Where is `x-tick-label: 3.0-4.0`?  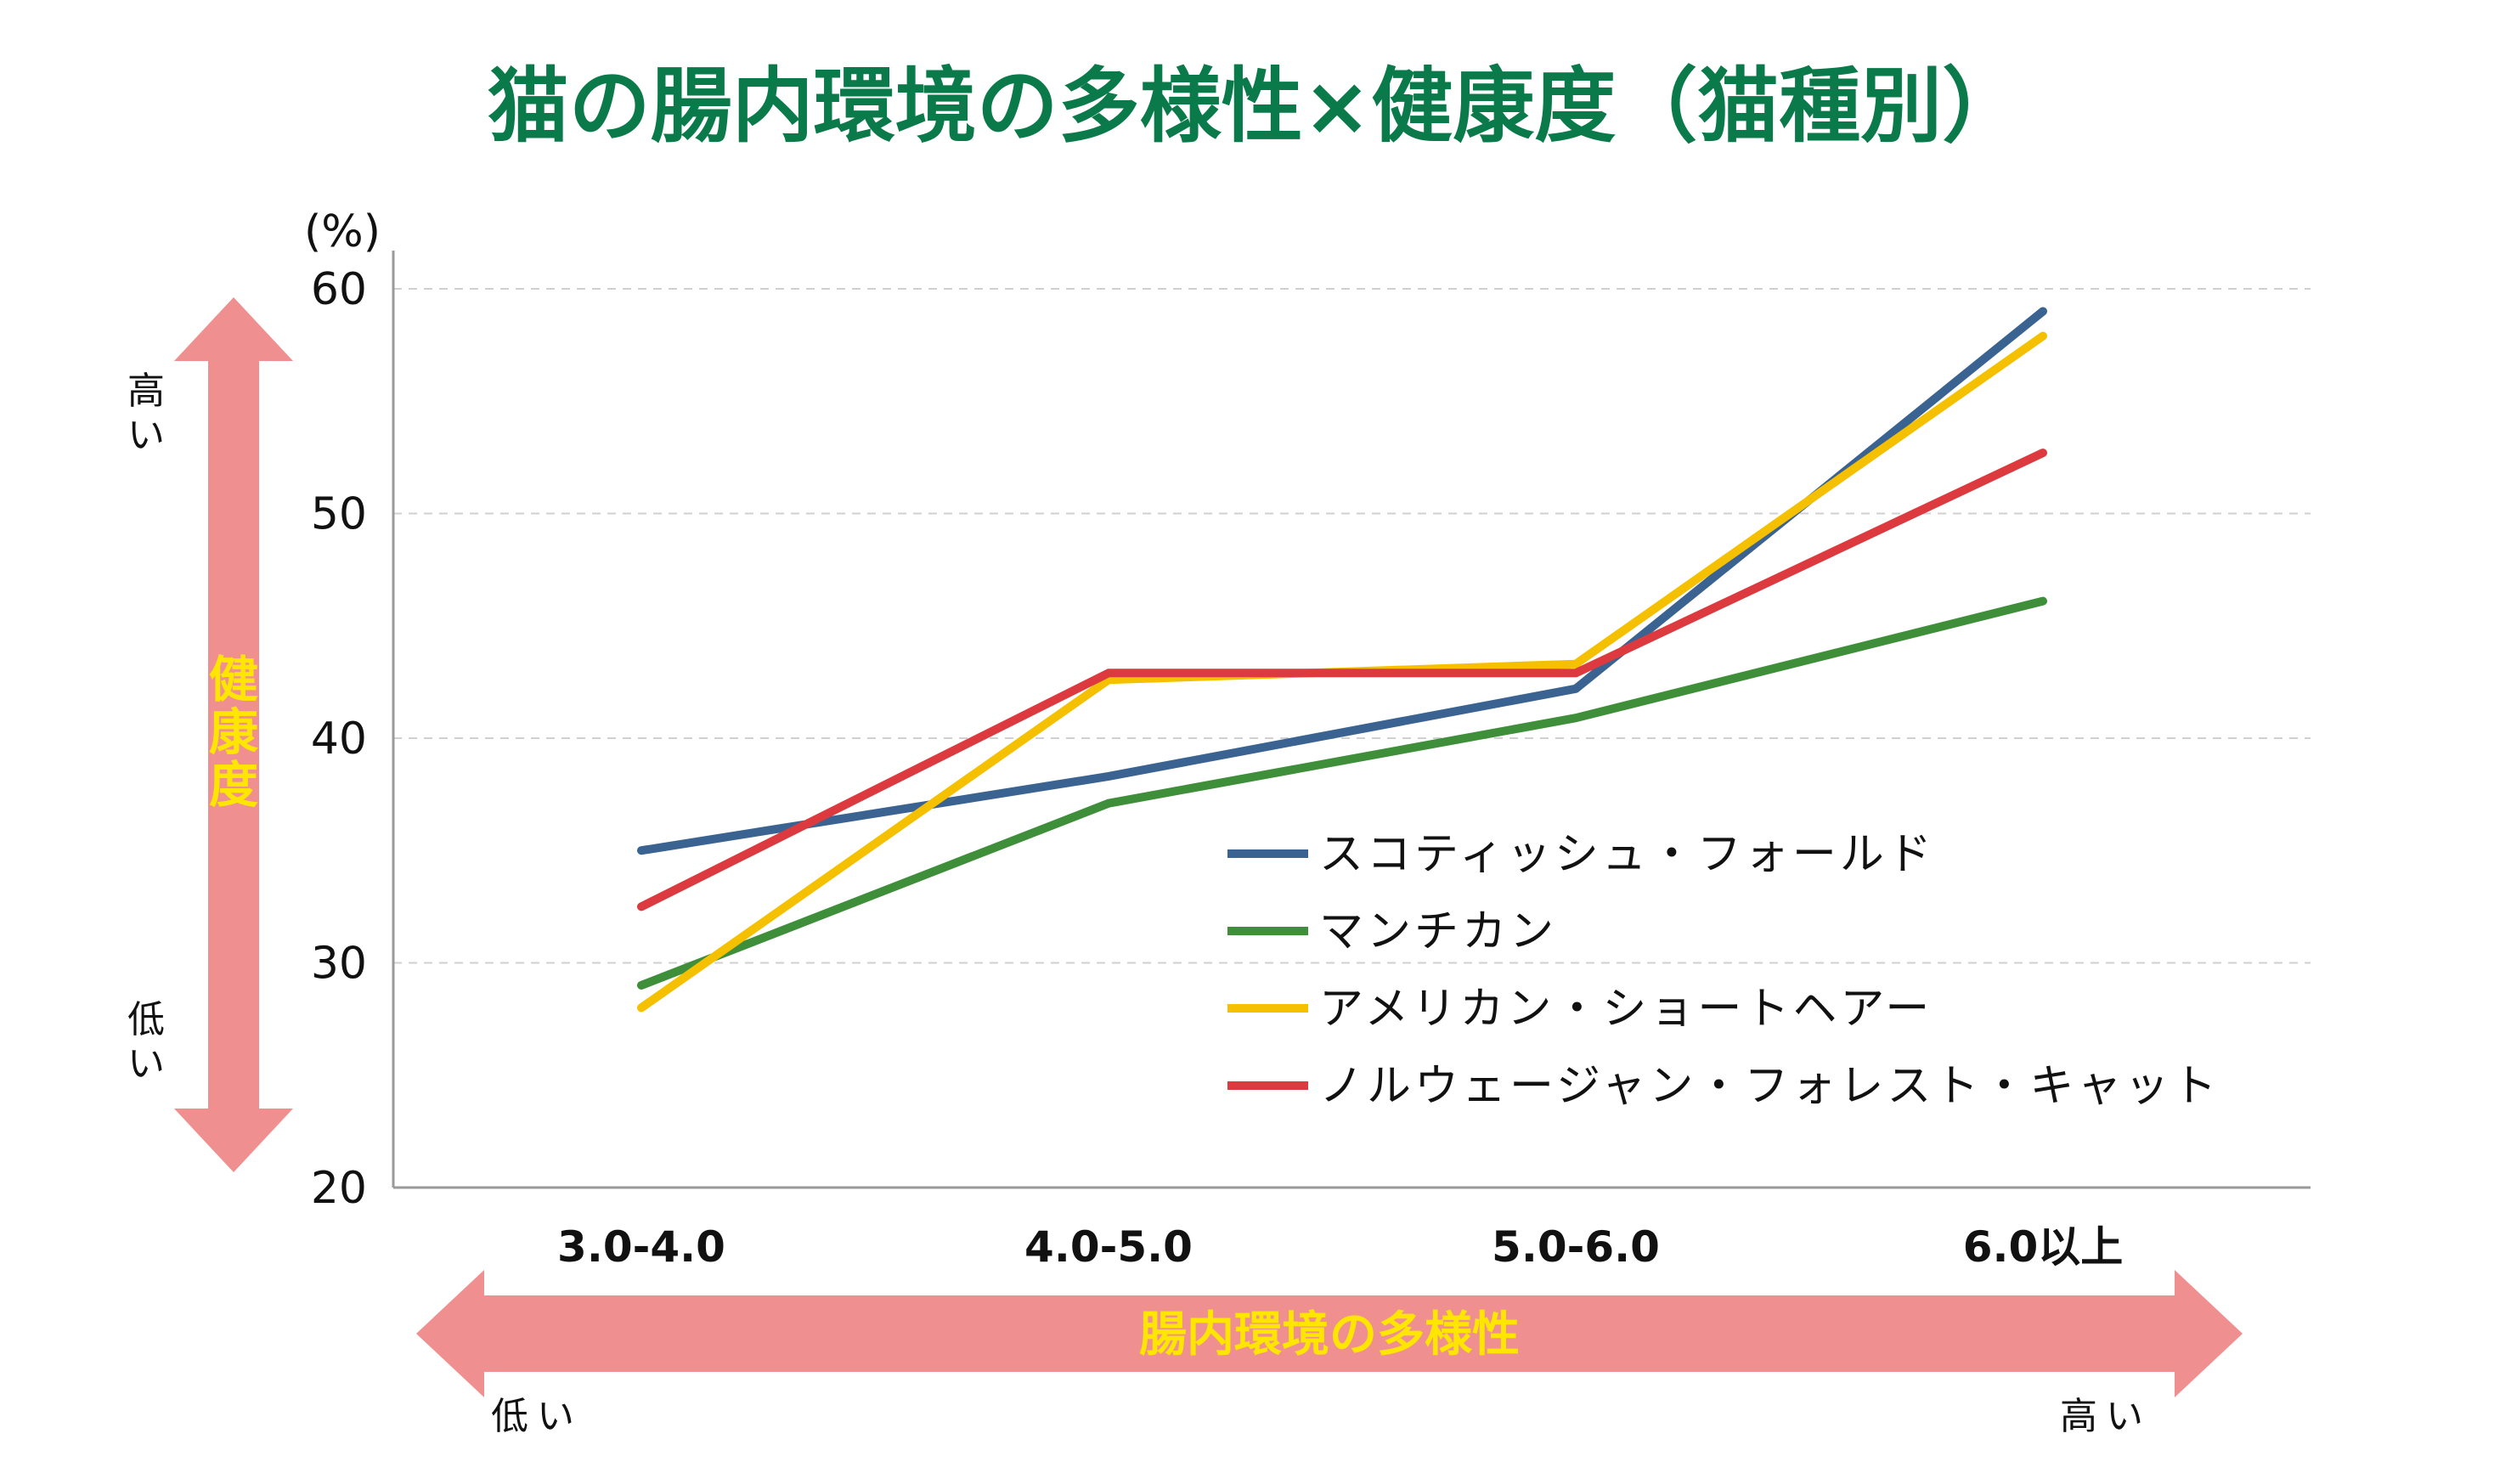
x-tick-label: 3.0-4.0 is located at coordinates (641, 1247).